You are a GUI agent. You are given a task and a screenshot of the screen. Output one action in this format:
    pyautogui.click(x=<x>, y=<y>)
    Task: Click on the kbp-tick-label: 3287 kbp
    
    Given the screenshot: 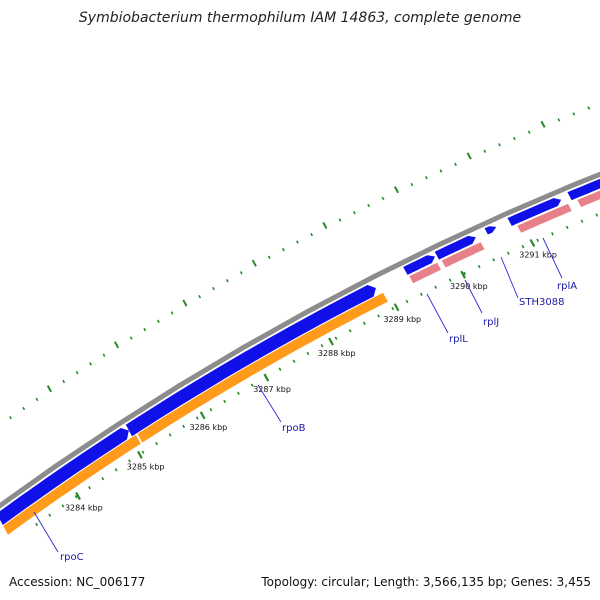 What is the action you would take?
    pyautogui.click(x=272, y=389)
    